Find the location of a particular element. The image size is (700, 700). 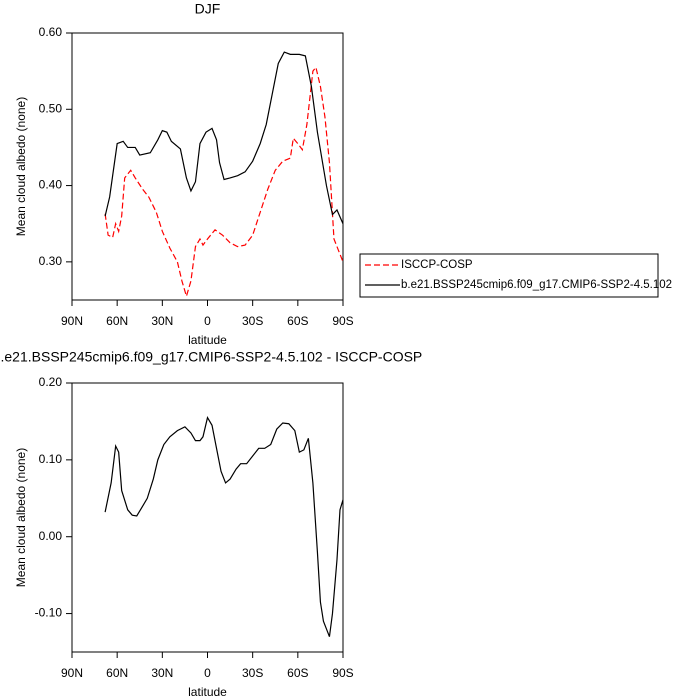

y-tick-label: 0.60 is located at coordinates (51, 32).